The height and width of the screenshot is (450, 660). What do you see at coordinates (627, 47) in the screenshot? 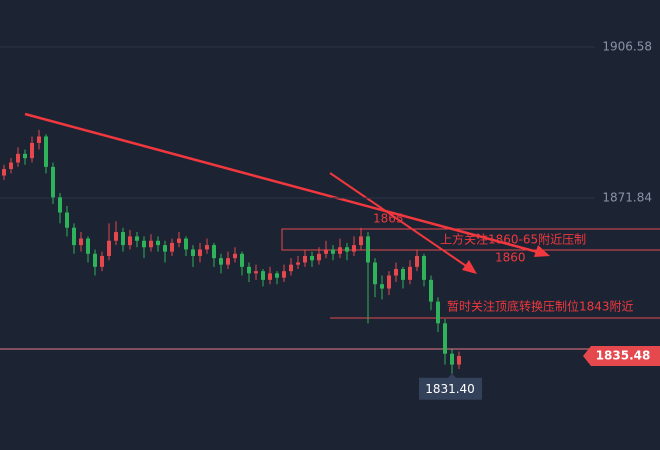
I see `y-tick-label: 1906.58` at bounding box center [627, 47].